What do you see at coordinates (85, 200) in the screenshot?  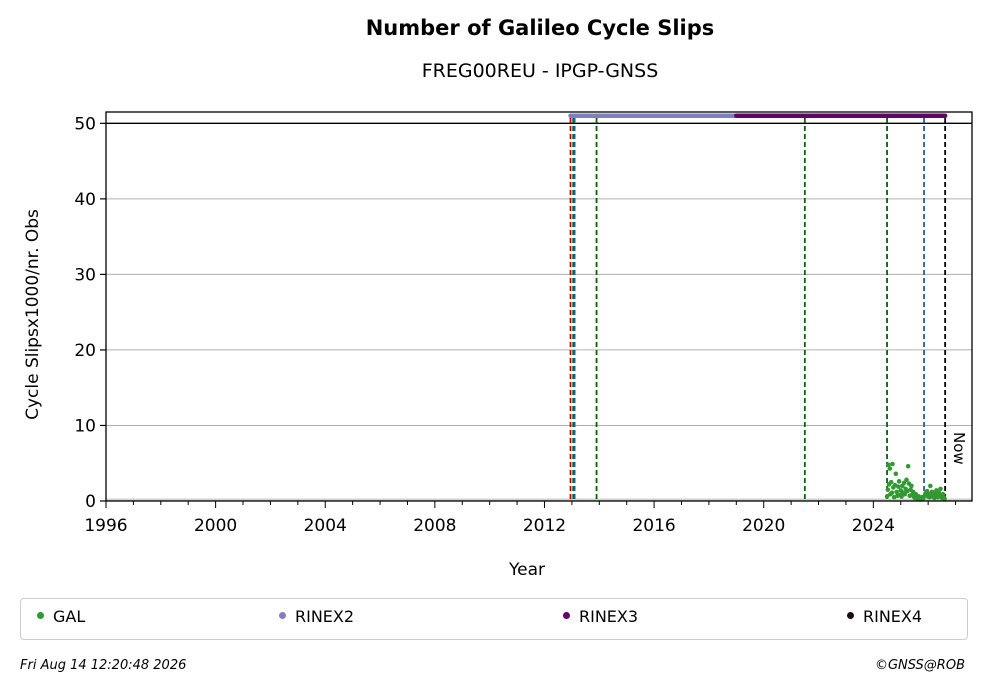 I see `y-tick-label: 40` at bounding box center [85, 200].